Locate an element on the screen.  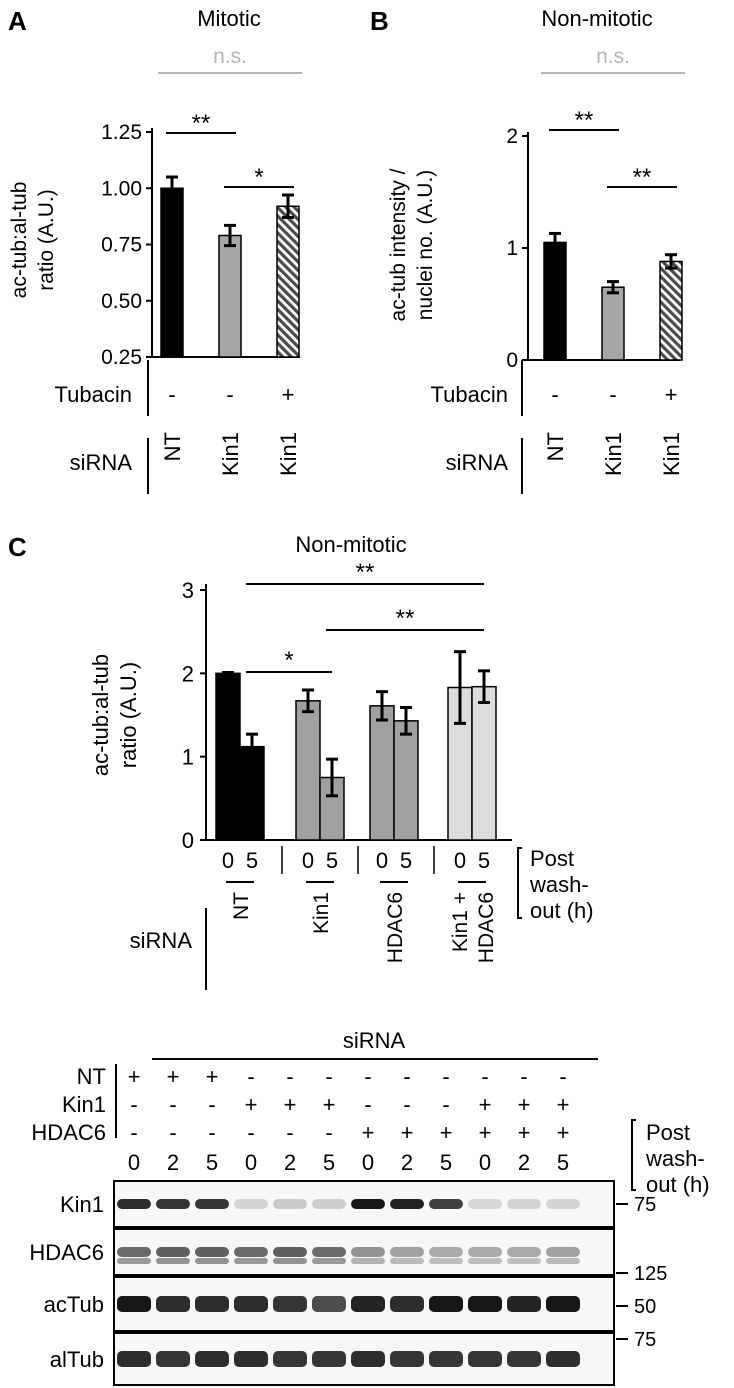
panel-label-c: C is located at coordinates (17, 547).